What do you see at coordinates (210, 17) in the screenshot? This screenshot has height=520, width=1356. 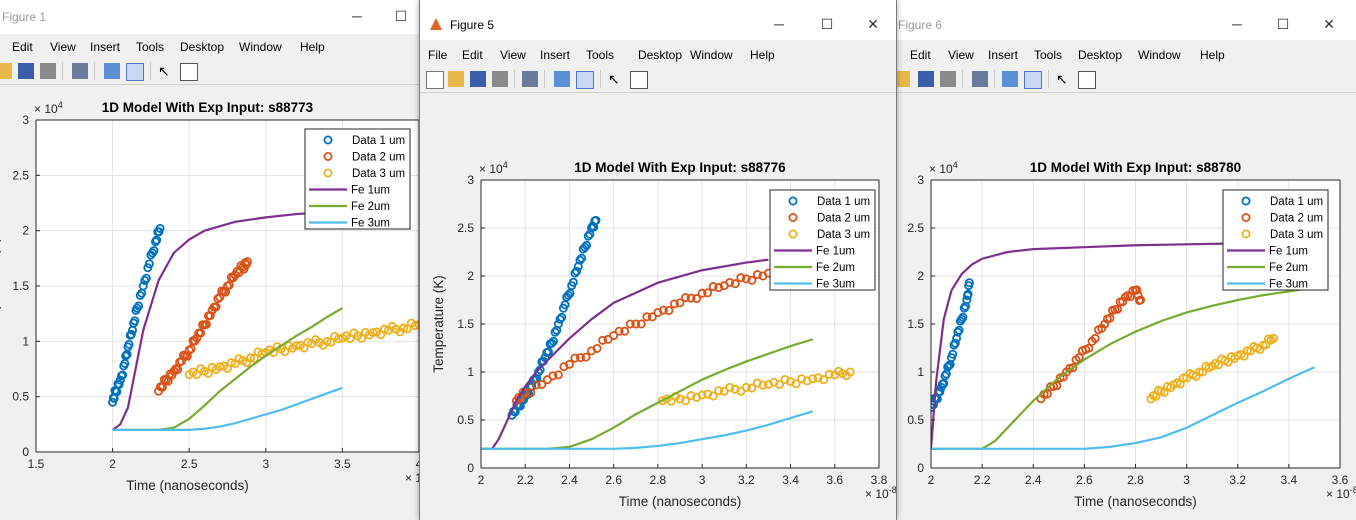 I see `title-bar: Figure 1 ─ ☐` at bounding box center [210, 17].